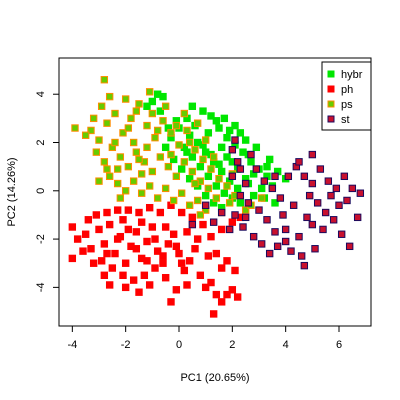 The image size is (400, 400). I want to click on x-tick-label: 6, so click(339, 345).